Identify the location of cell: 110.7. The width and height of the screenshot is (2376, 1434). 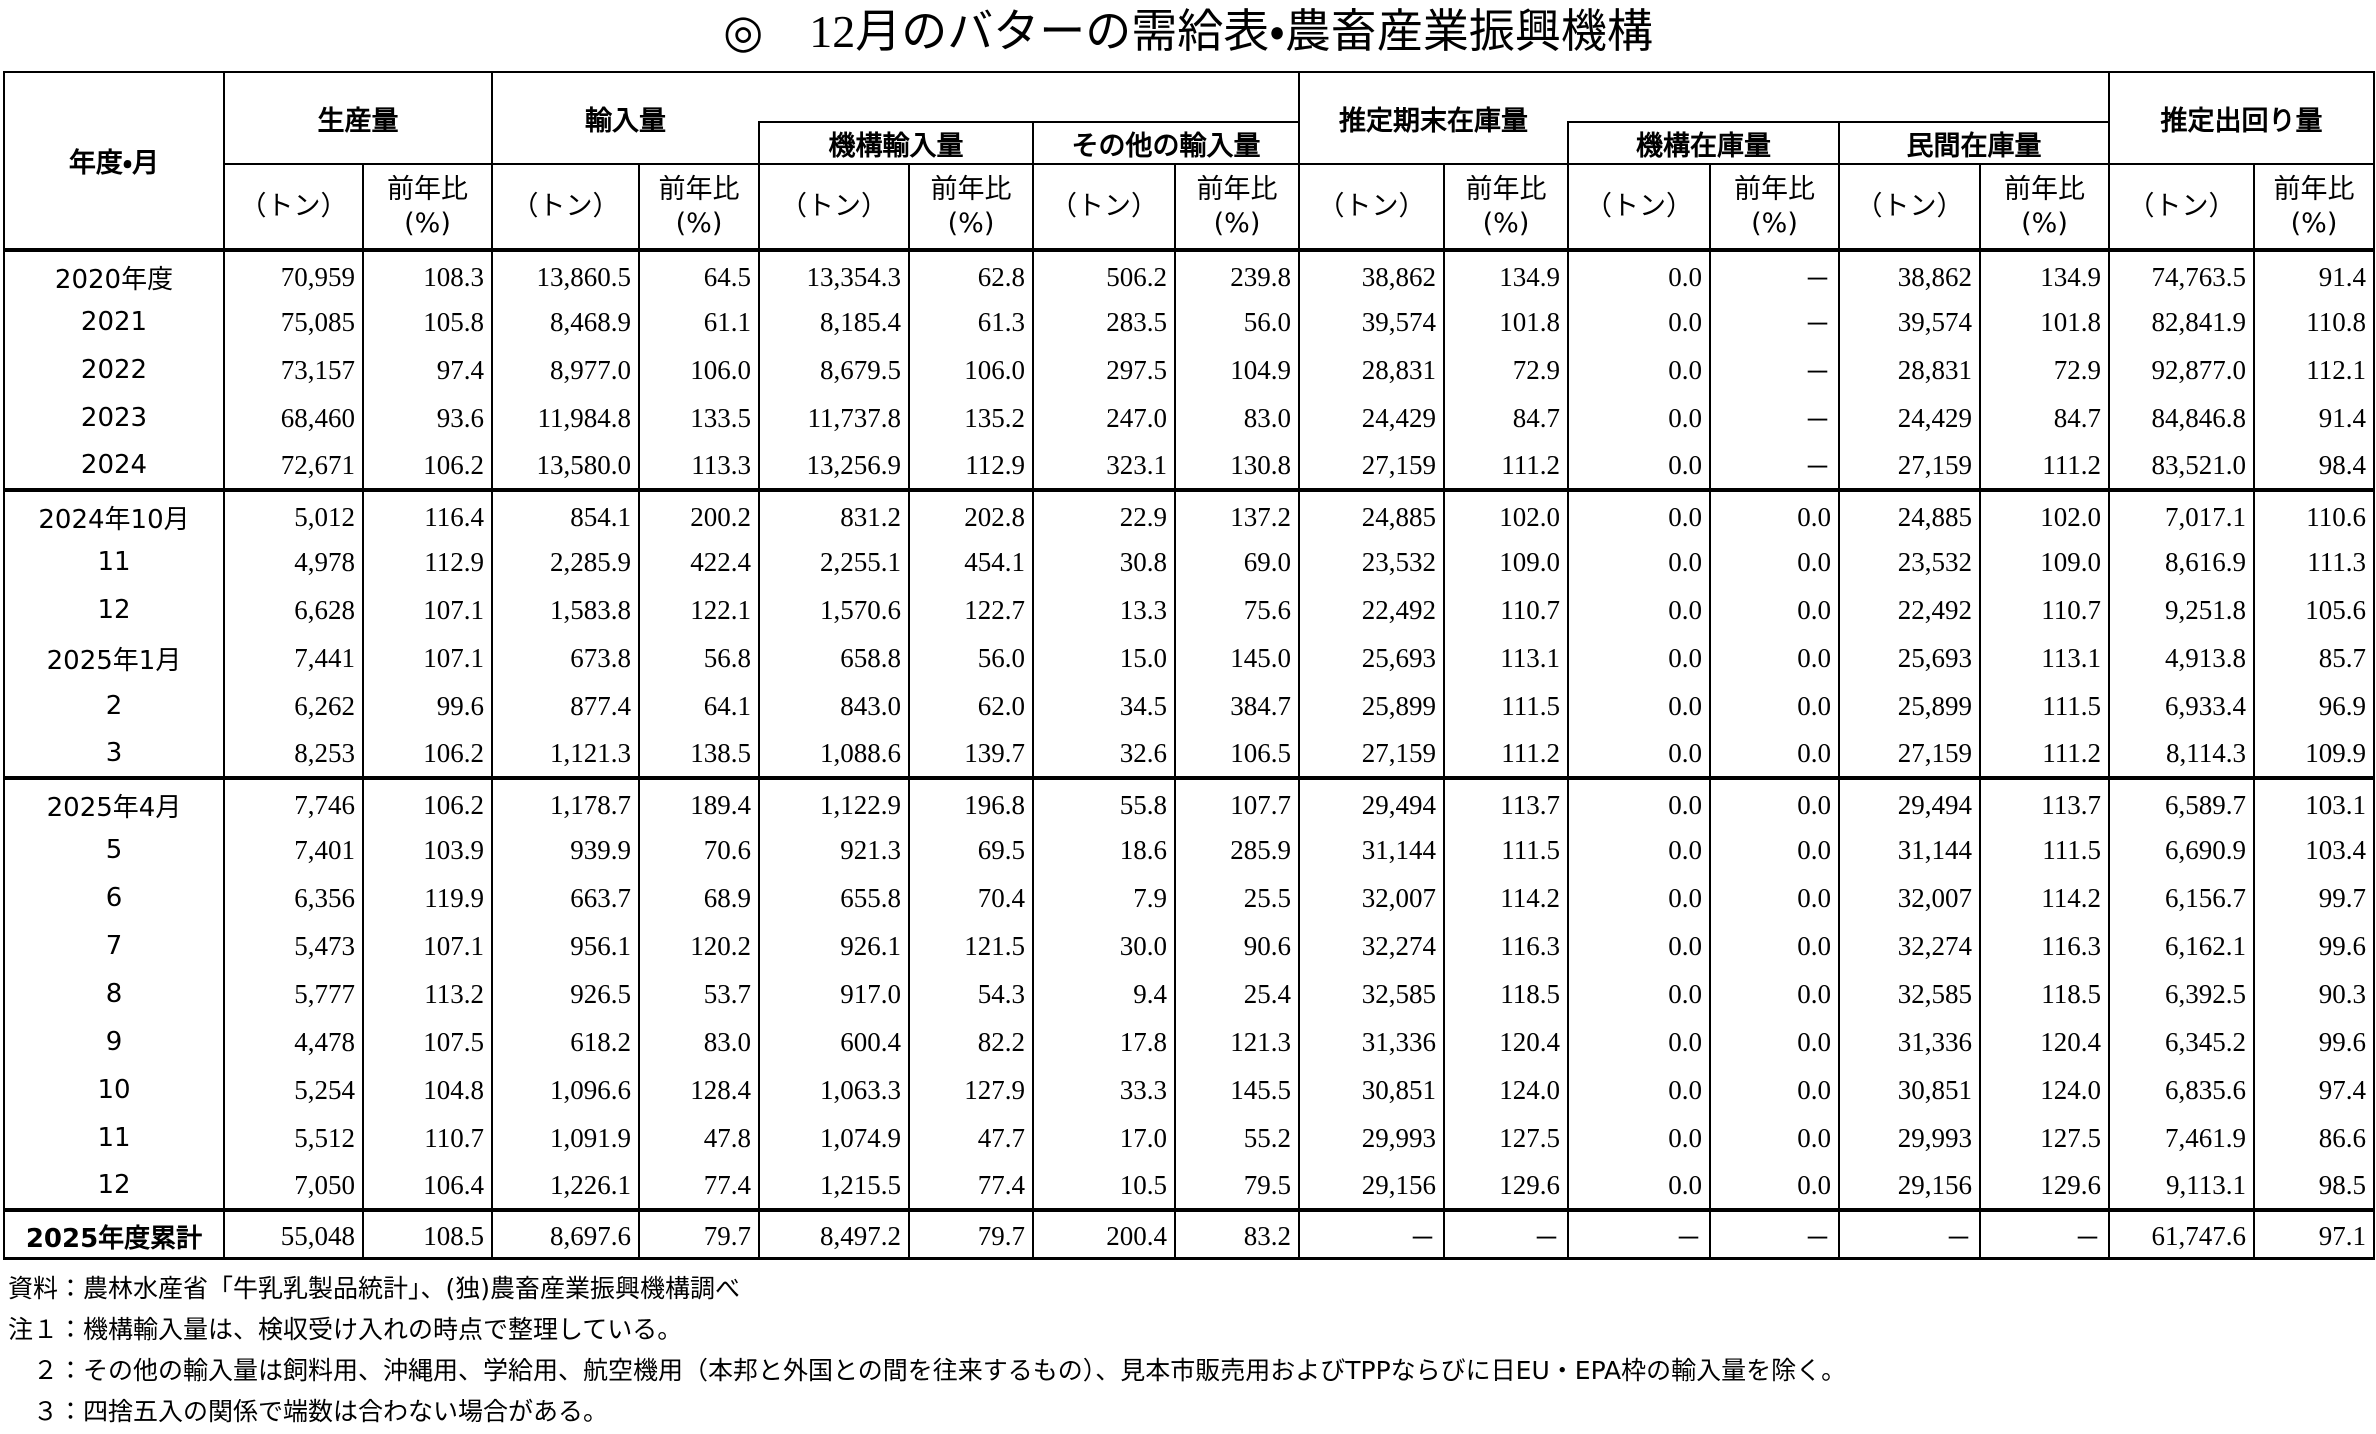
(1506, 610).